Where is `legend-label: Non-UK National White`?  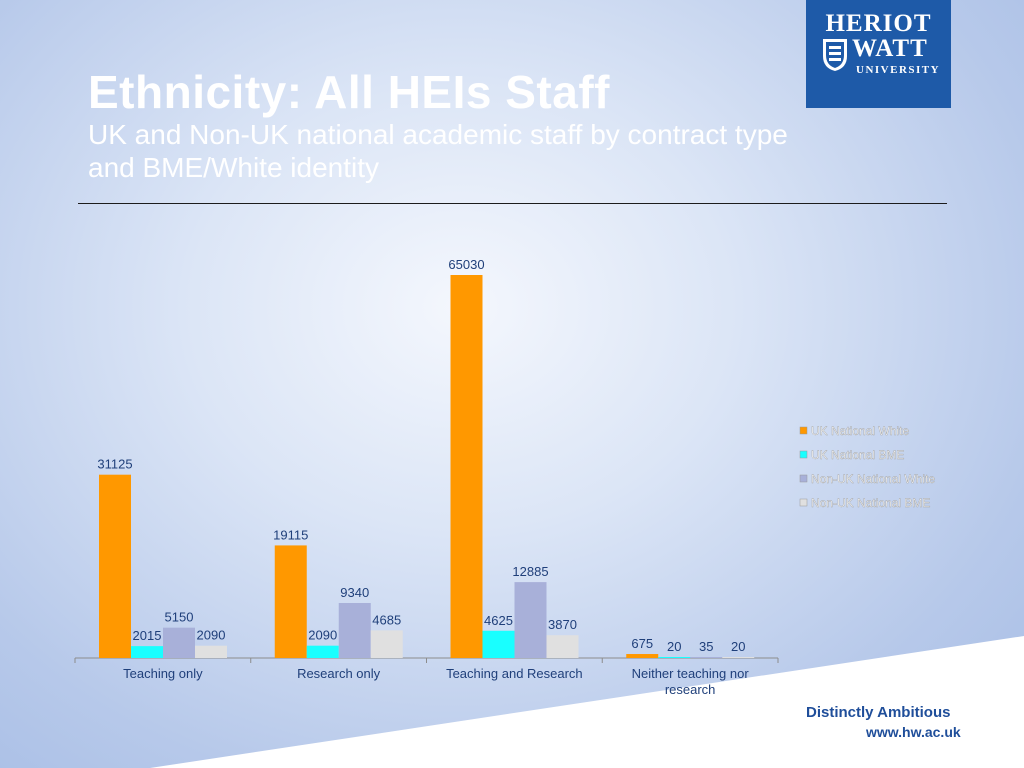
legend-label: Non-UK National White is located at coordinates (873, 479).